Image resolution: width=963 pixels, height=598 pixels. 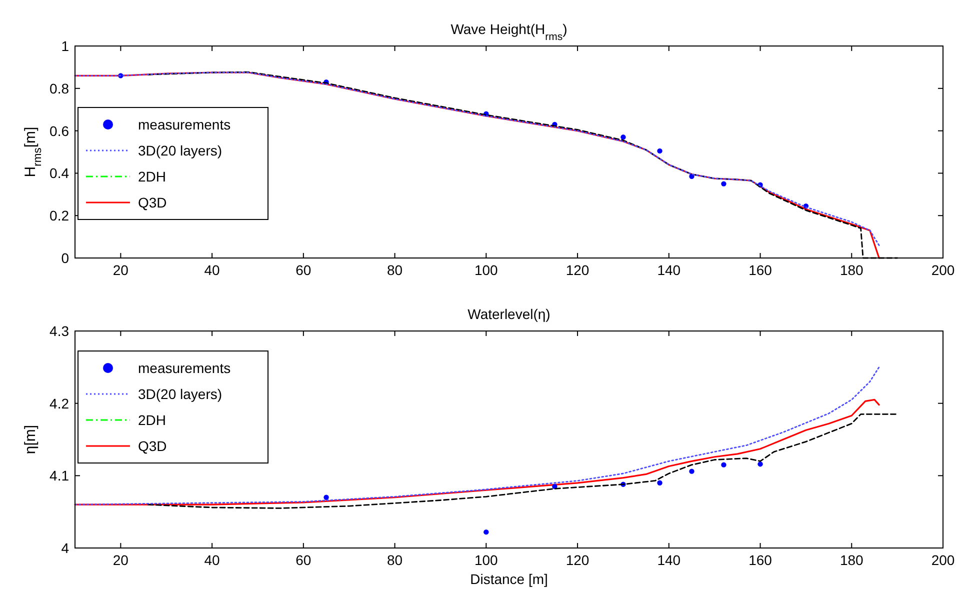 I want to click on y-tick-label: 4.1, so click(x=60, y=476).